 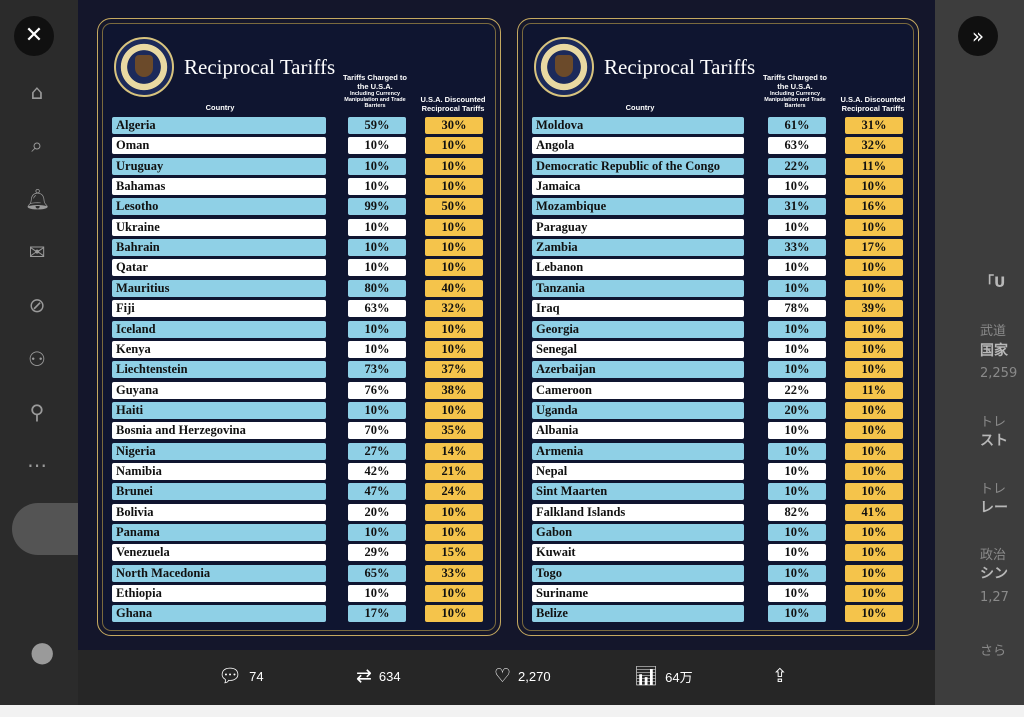 I want to click on views-button: 📊︎ 64万, so click(x=663, y=676).